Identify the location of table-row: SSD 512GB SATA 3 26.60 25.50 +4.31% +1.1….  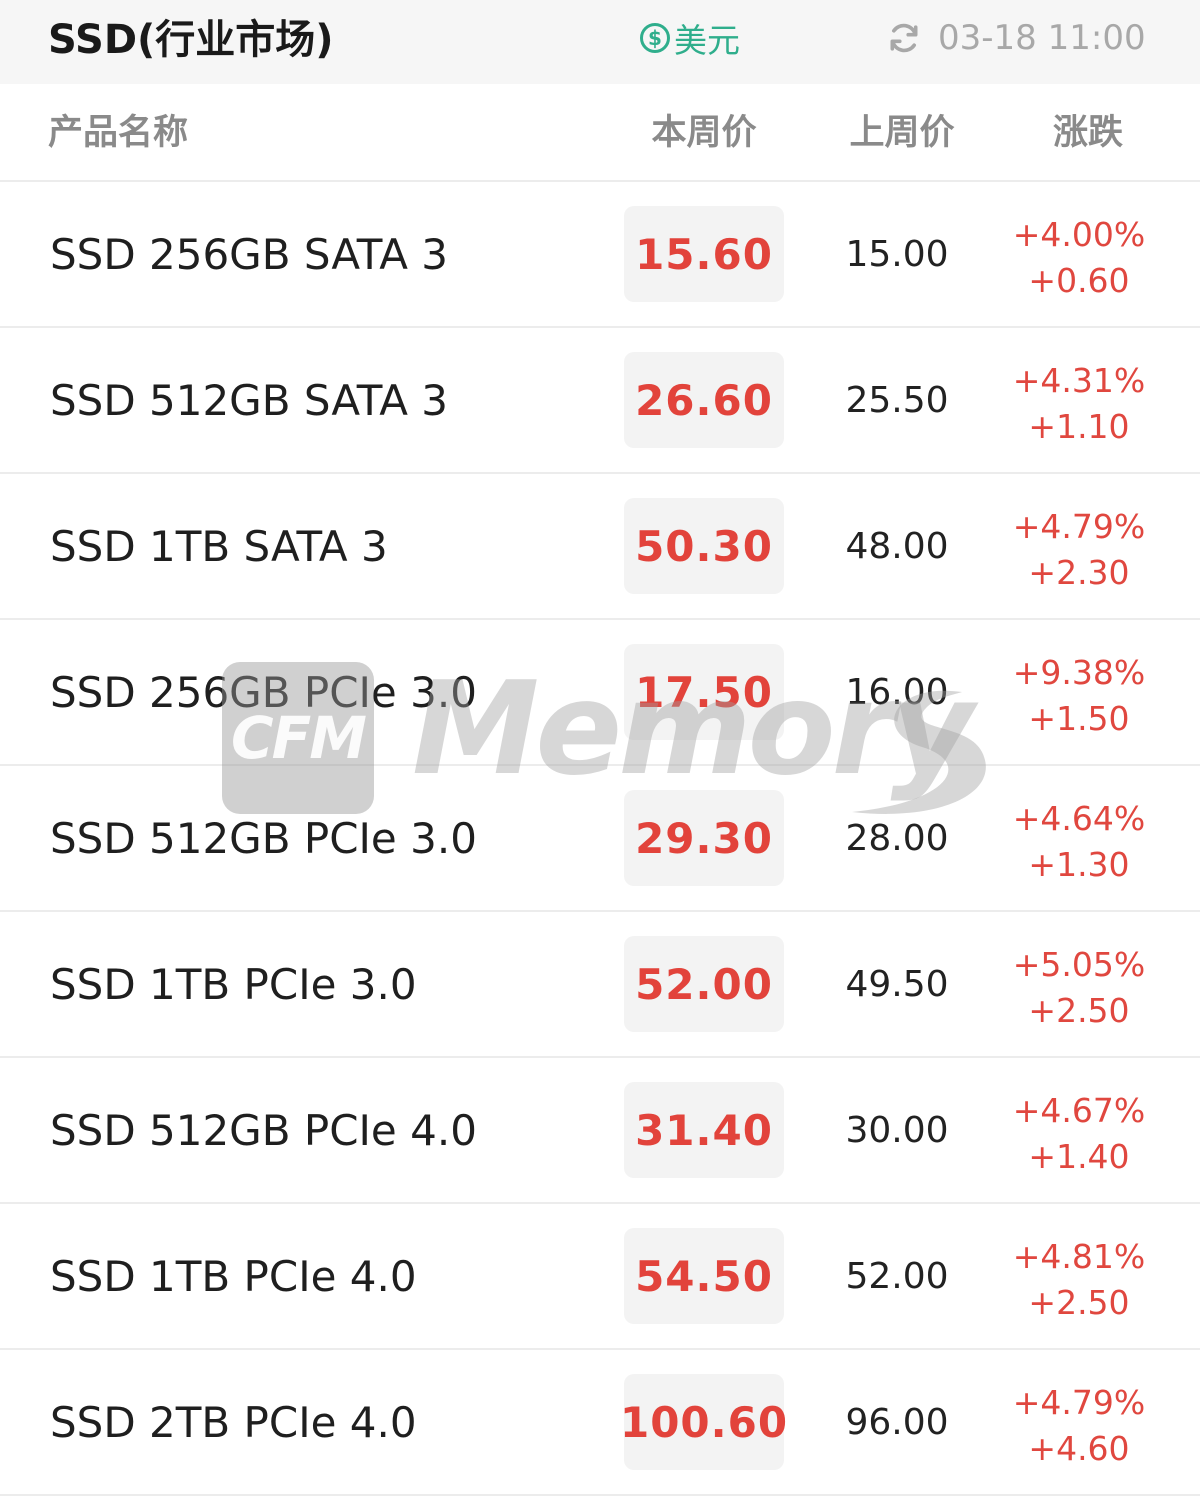
(600, 401).